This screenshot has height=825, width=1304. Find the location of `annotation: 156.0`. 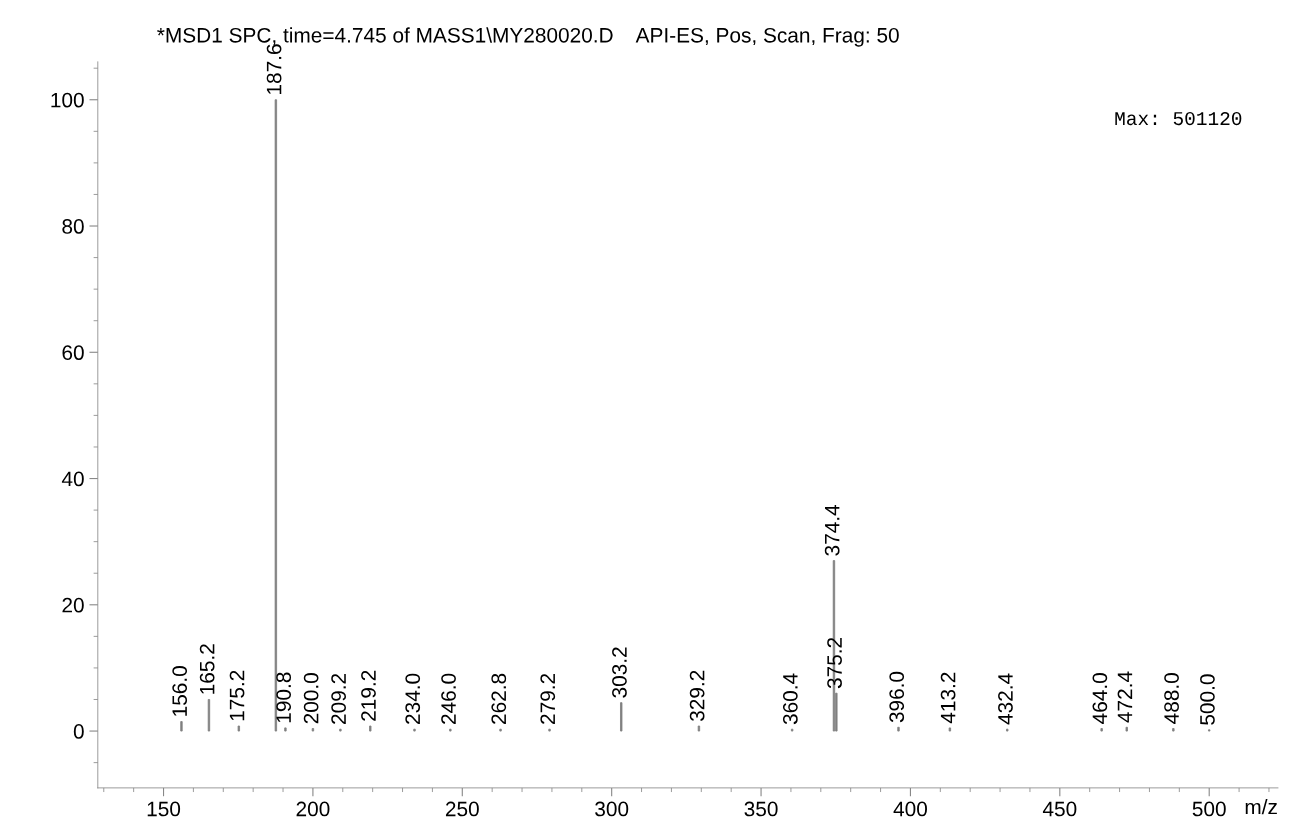

annotation: 156.0 is located at coordinates (180, 691).